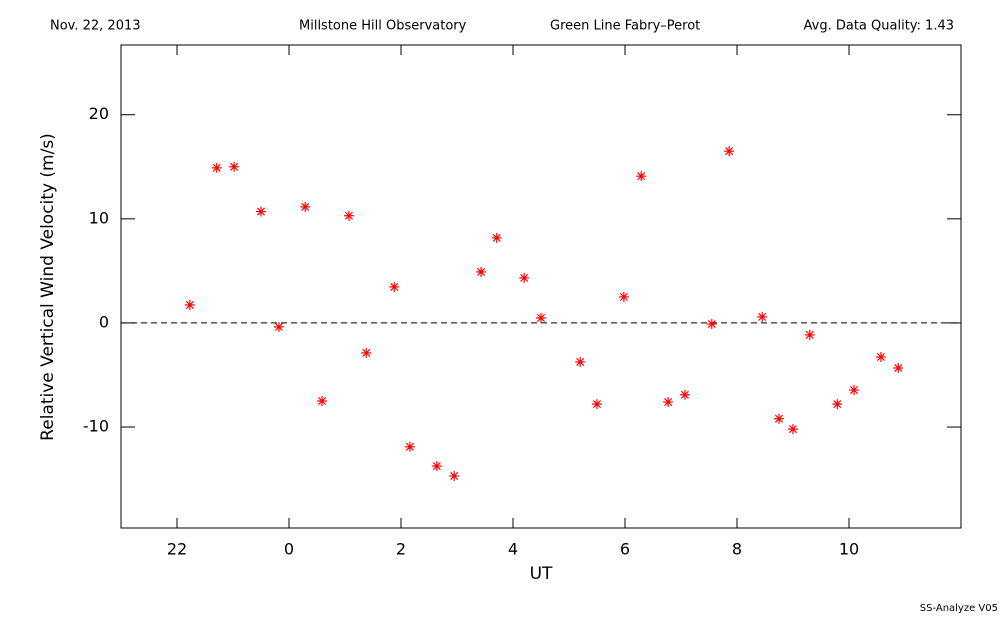  What do you see at coordinates (541, 574) in the screenshot?
I see `x-axis-label: UT` at bounding box center [541, 574].